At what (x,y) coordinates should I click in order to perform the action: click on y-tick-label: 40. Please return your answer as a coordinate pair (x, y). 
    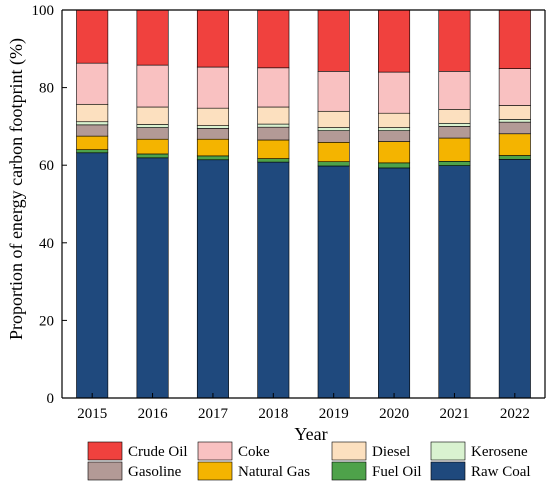
    Looking at the image, I should click on (46, 244).